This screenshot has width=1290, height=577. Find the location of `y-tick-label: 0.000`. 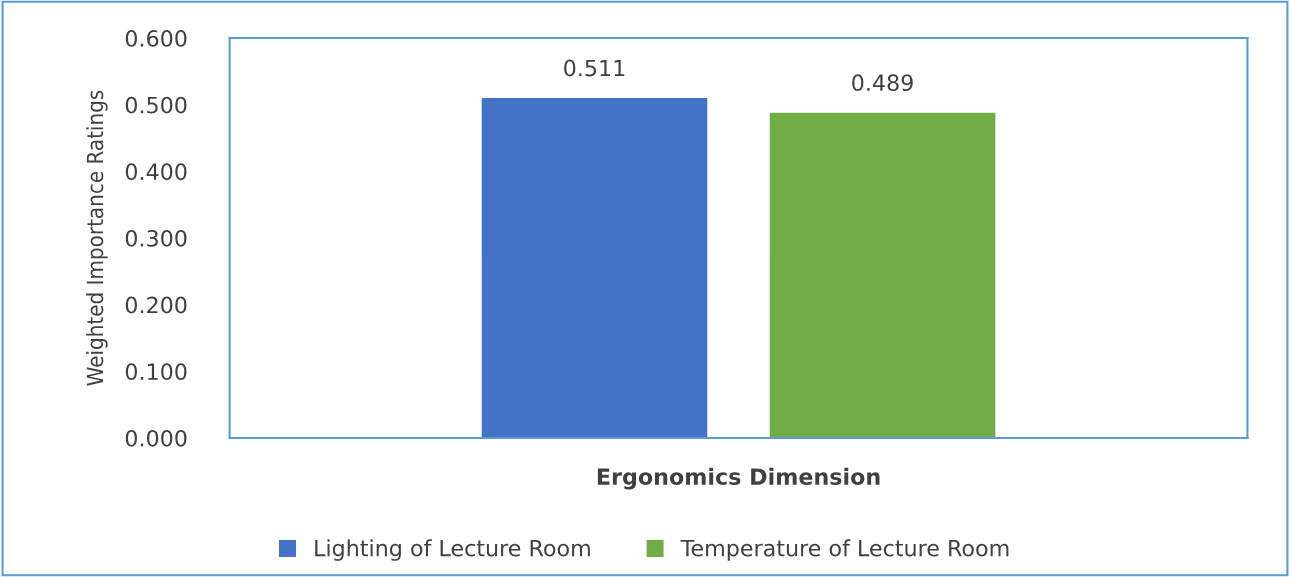

y-tick-label: 0.000 is located at coordinates (156, 438).